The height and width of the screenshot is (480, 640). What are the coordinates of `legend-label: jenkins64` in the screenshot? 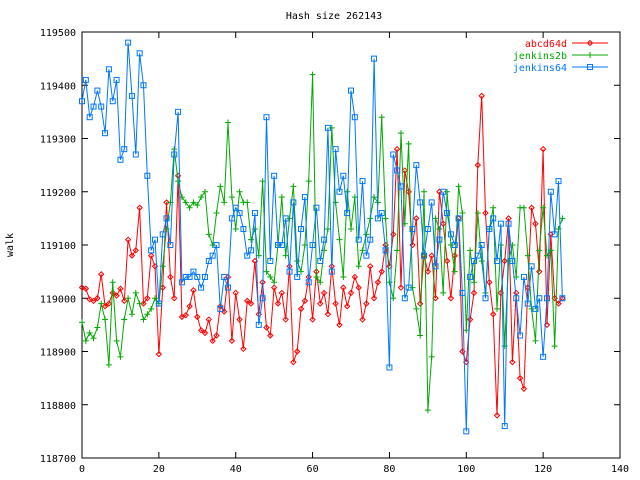 It's located at (540, 68).